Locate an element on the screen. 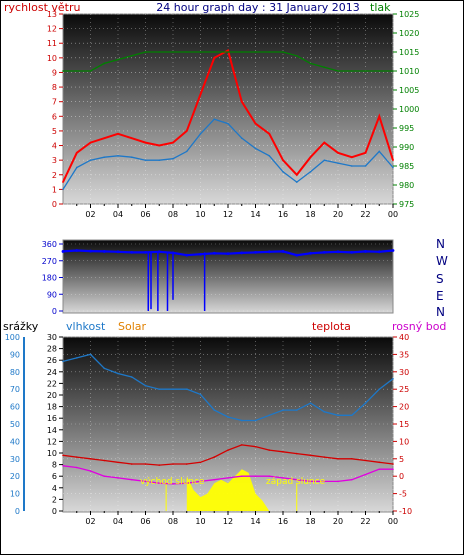 This screenshot has height=555, width=464. wind-tick-label: 7 is located at coordinates (54, 102).